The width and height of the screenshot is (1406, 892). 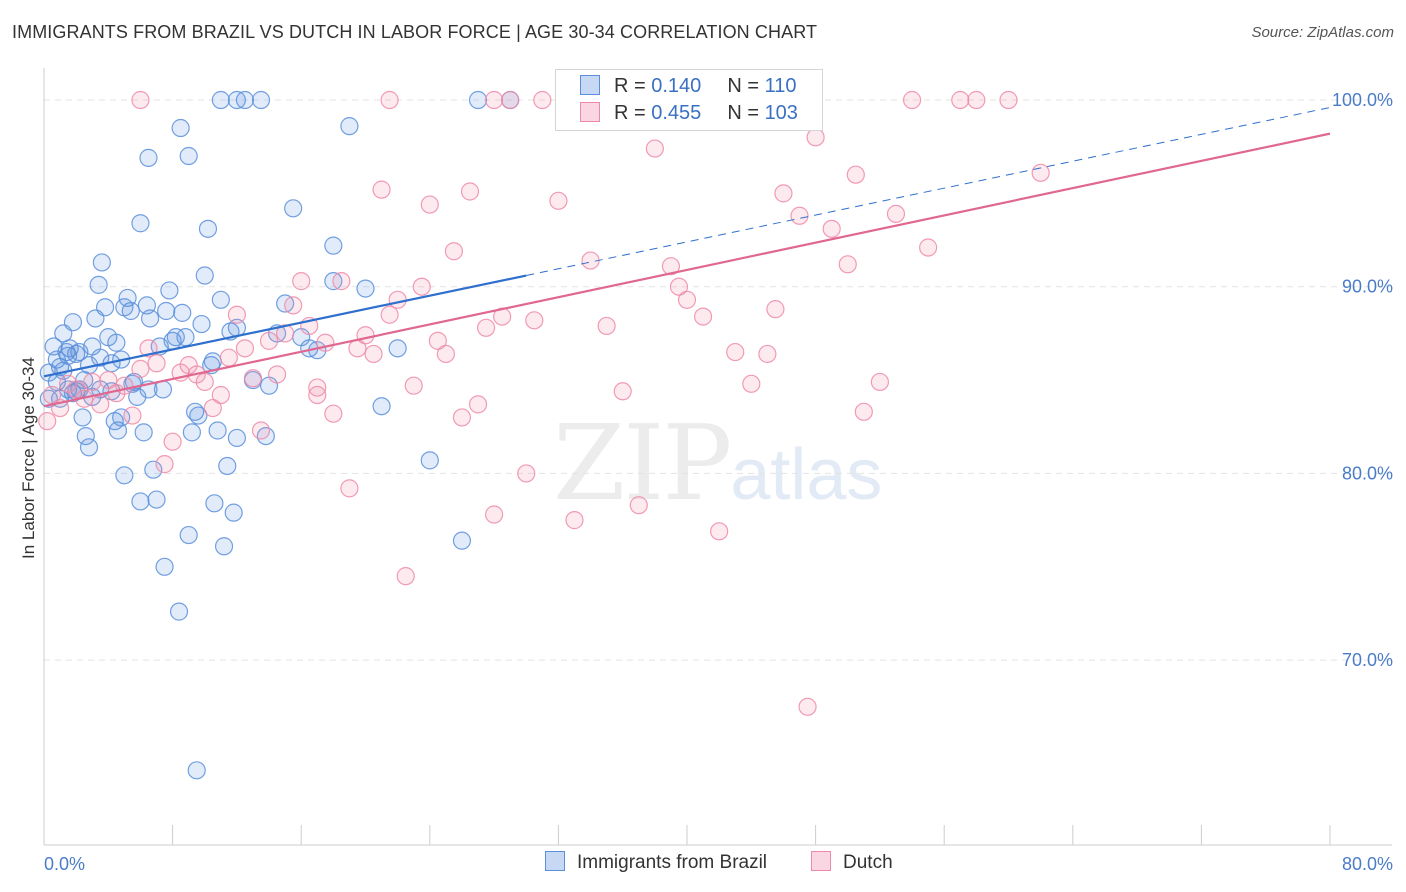 What do you see at coordinates (1322, 32) in the screenshot?
I see `chart-source: Source: ZipAtlas.com` at bounding box center [1322, 32].